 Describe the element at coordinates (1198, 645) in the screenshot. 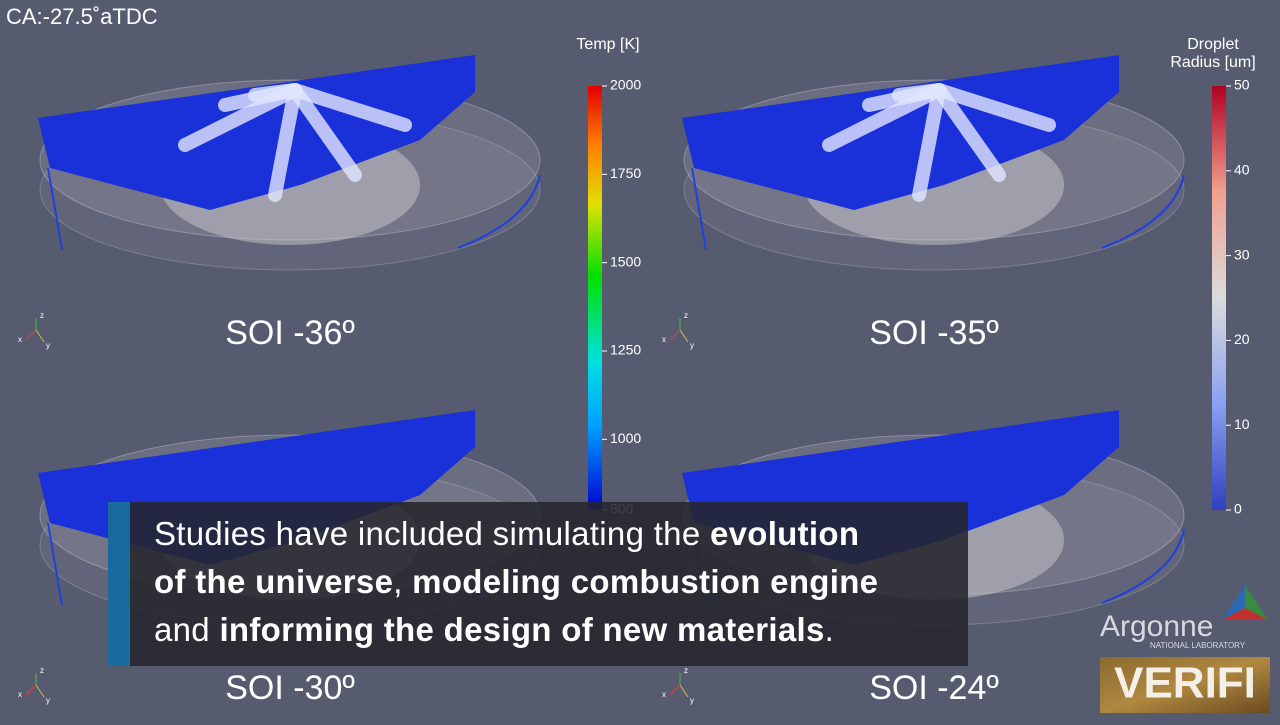

I see `logo-subtitle: NATIONAL LABORATORY` at that location.